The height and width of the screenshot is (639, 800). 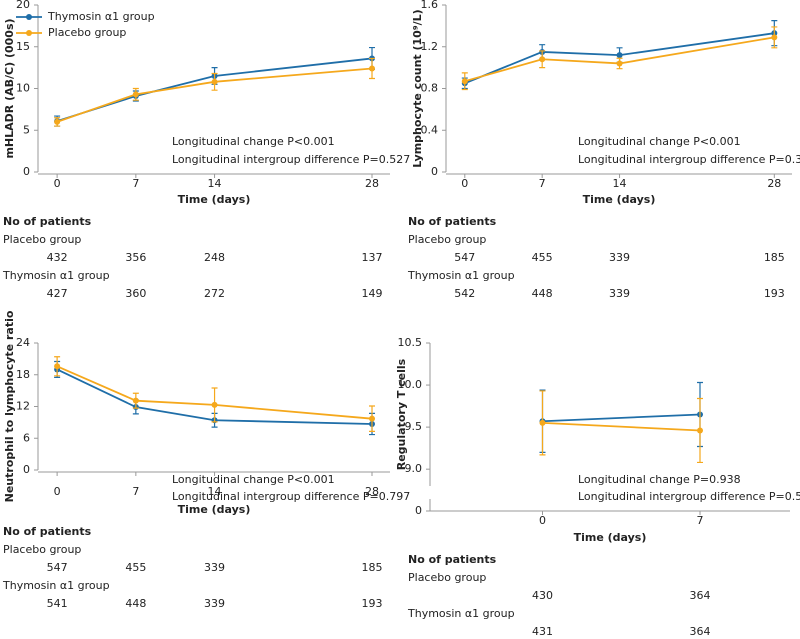 What do you see at coordinates (23, 406) in the screenshot?
I see `y-tick-label: 12` at bounding box center [23, 406].